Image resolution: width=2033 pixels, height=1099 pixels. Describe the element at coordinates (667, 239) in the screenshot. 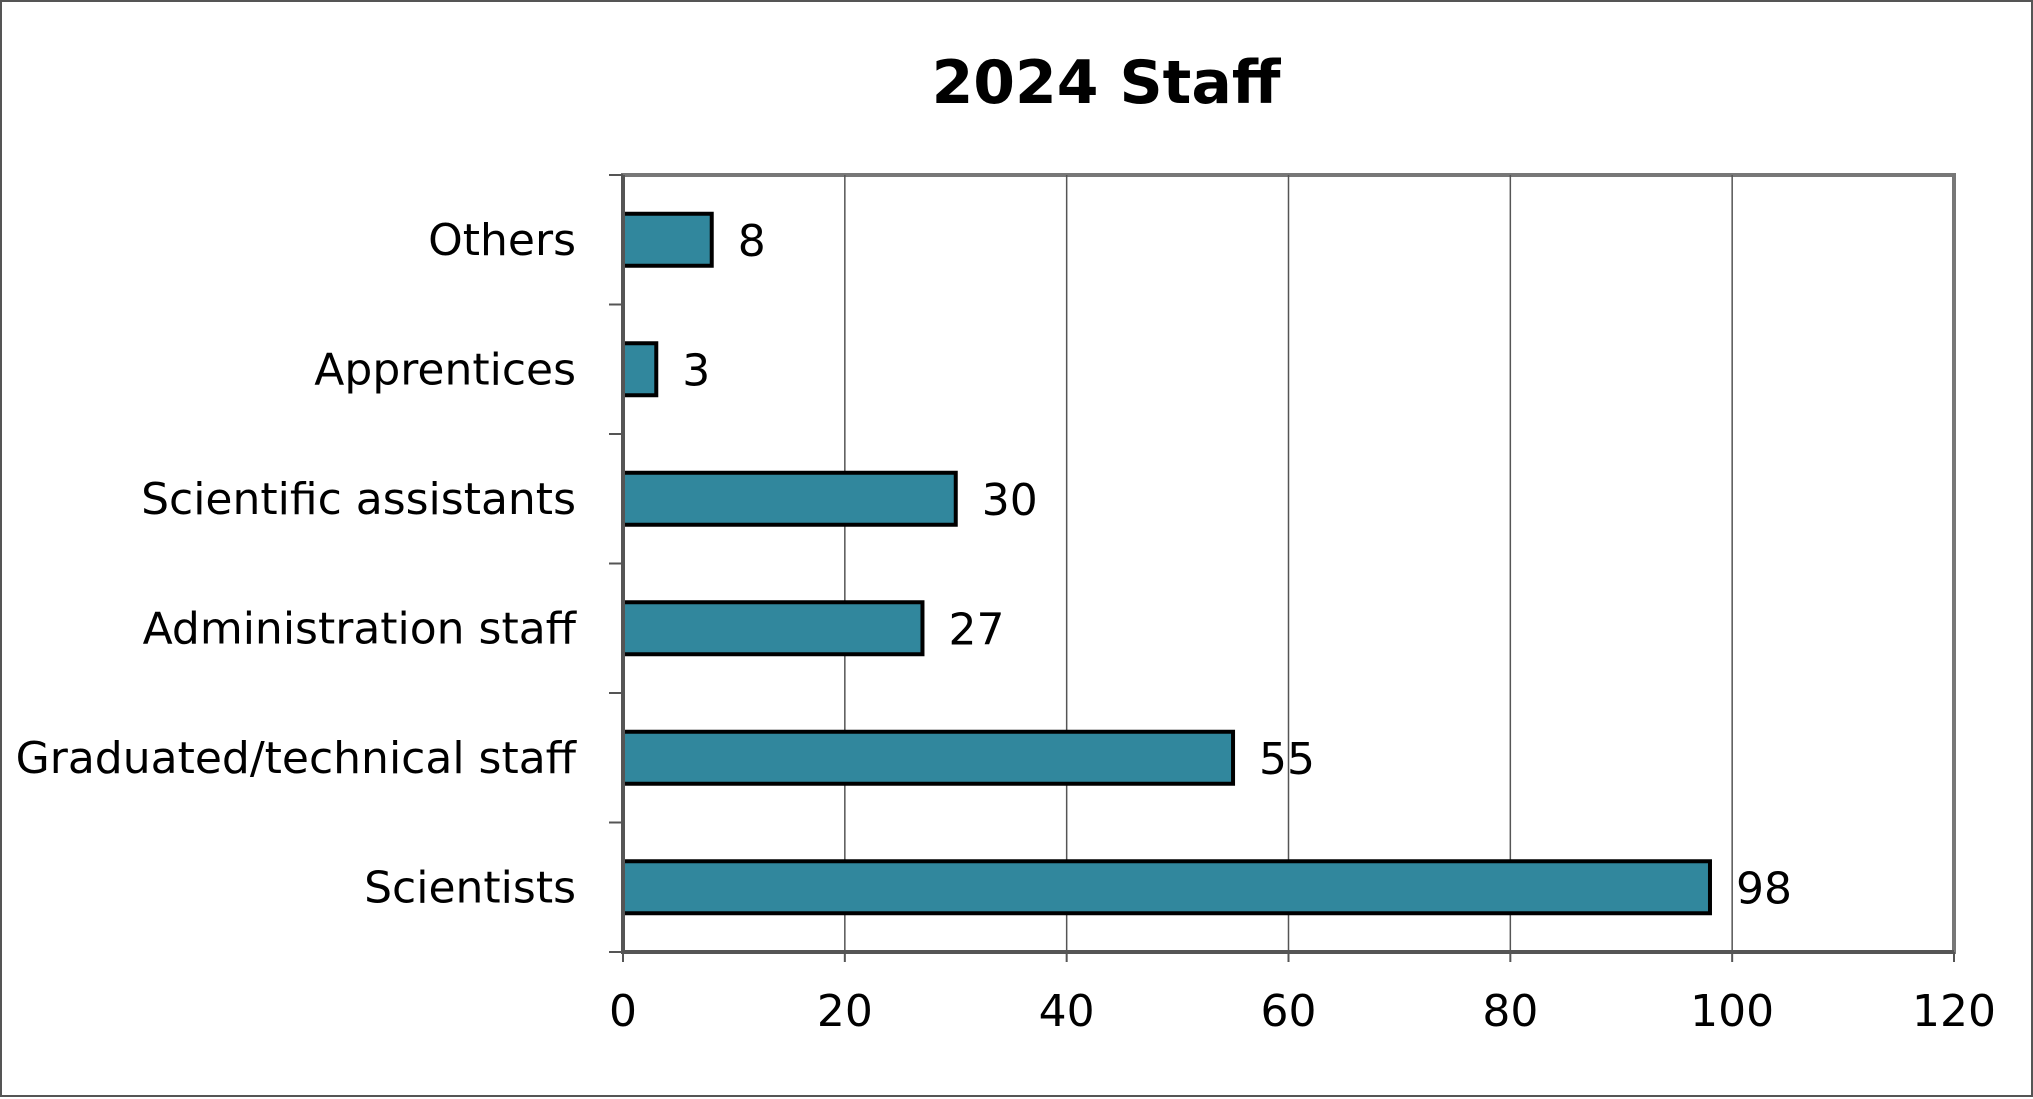

I see `bar-others` at that location.